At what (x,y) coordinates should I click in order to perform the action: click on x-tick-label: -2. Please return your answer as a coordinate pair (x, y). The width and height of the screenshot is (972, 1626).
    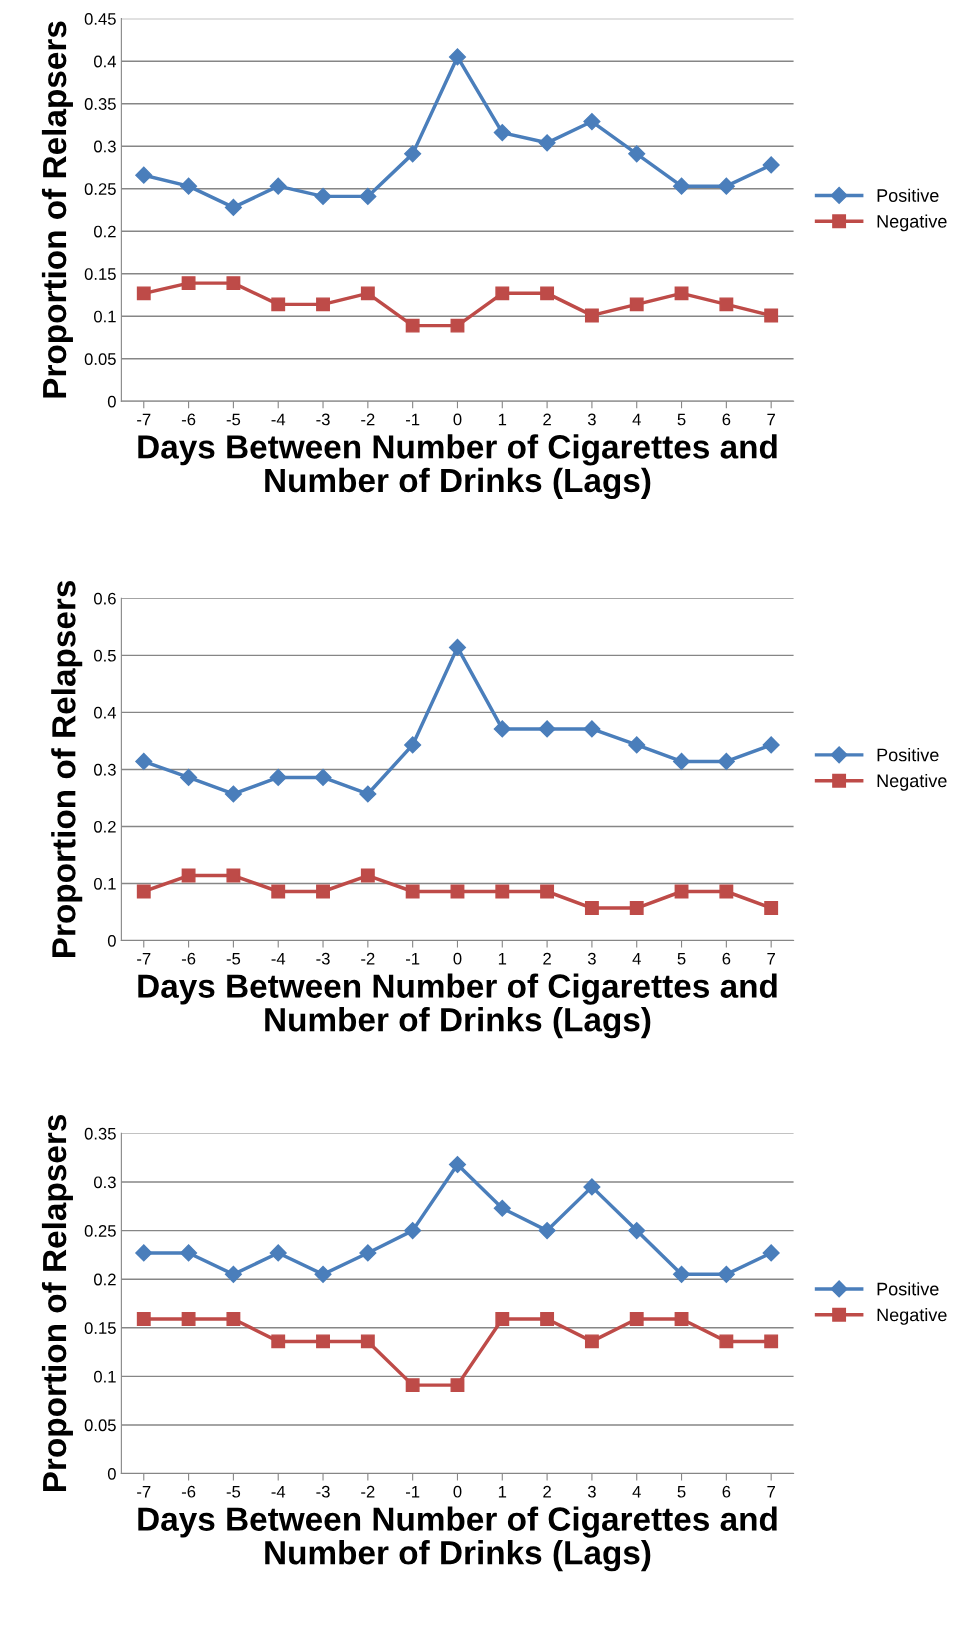
    Looking at the image, I should click on (368, 1491).